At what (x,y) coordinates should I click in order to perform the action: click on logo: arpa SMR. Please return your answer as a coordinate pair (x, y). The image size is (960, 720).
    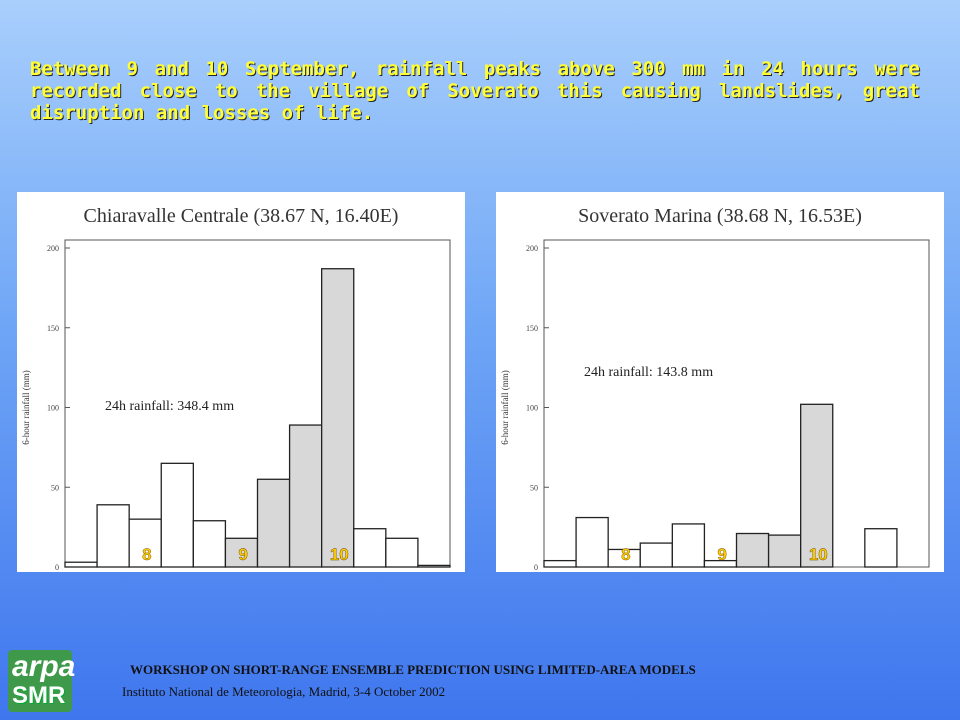
    Looking at the image, I should click on (42, 681).